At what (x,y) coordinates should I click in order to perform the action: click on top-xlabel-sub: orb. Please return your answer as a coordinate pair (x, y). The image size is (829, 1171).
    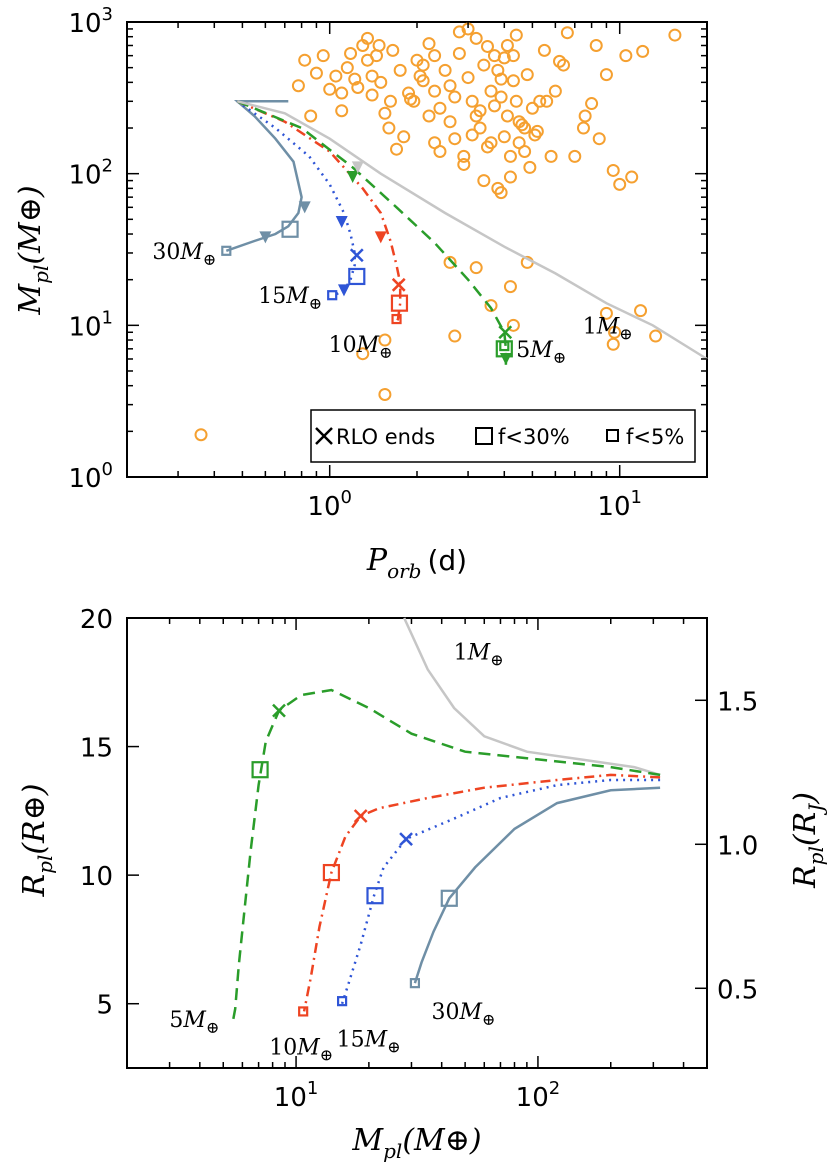
    Looking at the image, I should click on (404, 571).